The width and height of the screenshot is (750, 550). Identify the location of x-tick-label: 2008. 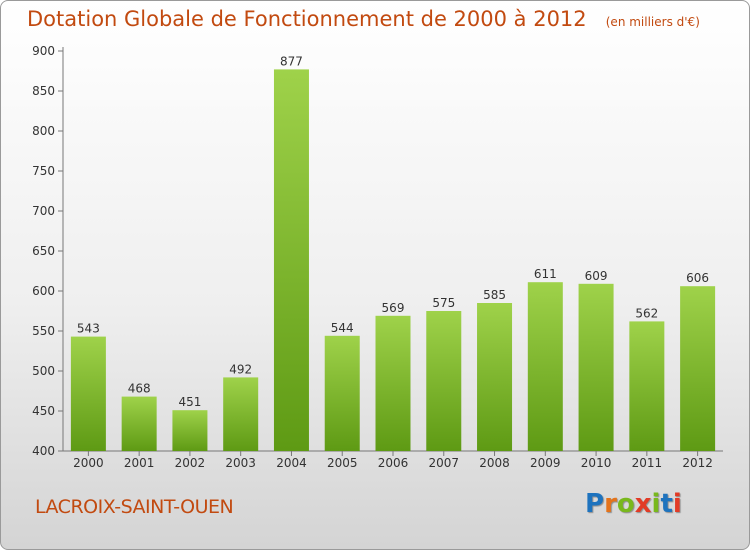
(494, 463).